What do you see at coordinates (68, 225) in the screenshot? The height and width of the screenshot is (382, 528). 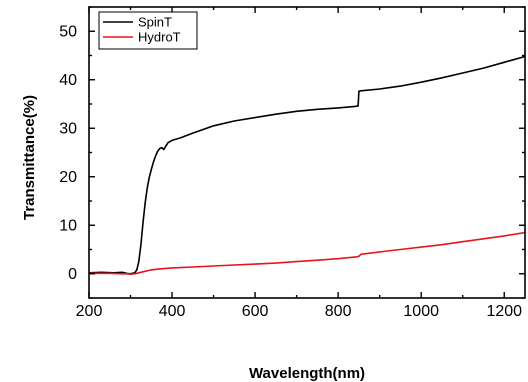 I see `y-tick-label: 10` at bounding box center [68, 225].